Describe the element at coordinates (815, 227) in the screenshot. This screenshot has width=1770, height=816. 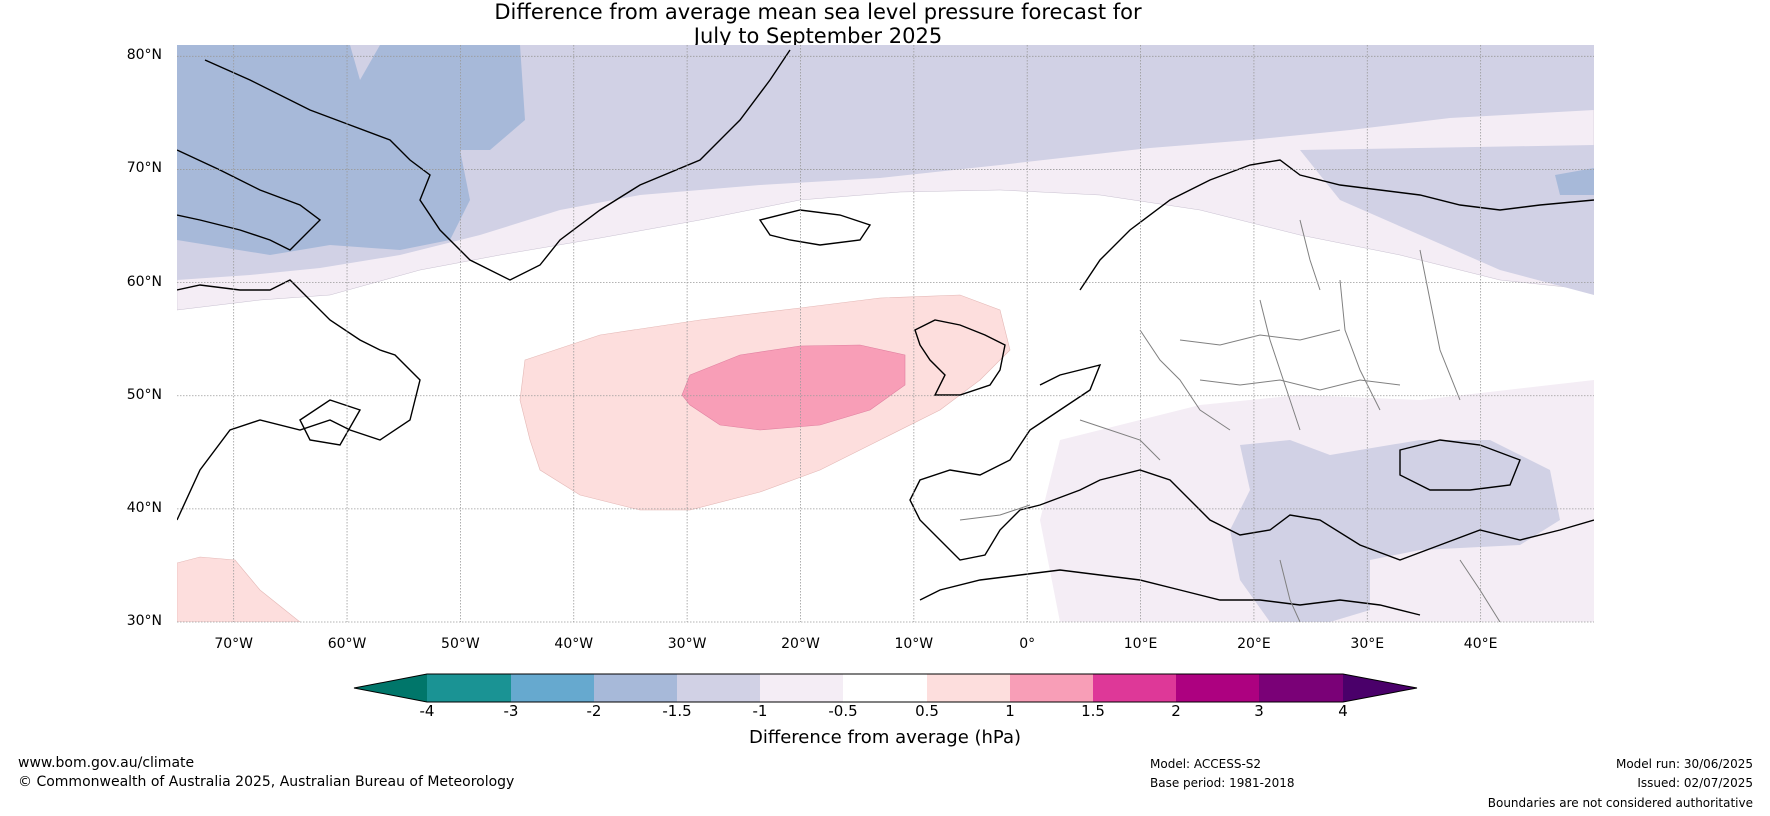
I see `iceland-coast` at that location.